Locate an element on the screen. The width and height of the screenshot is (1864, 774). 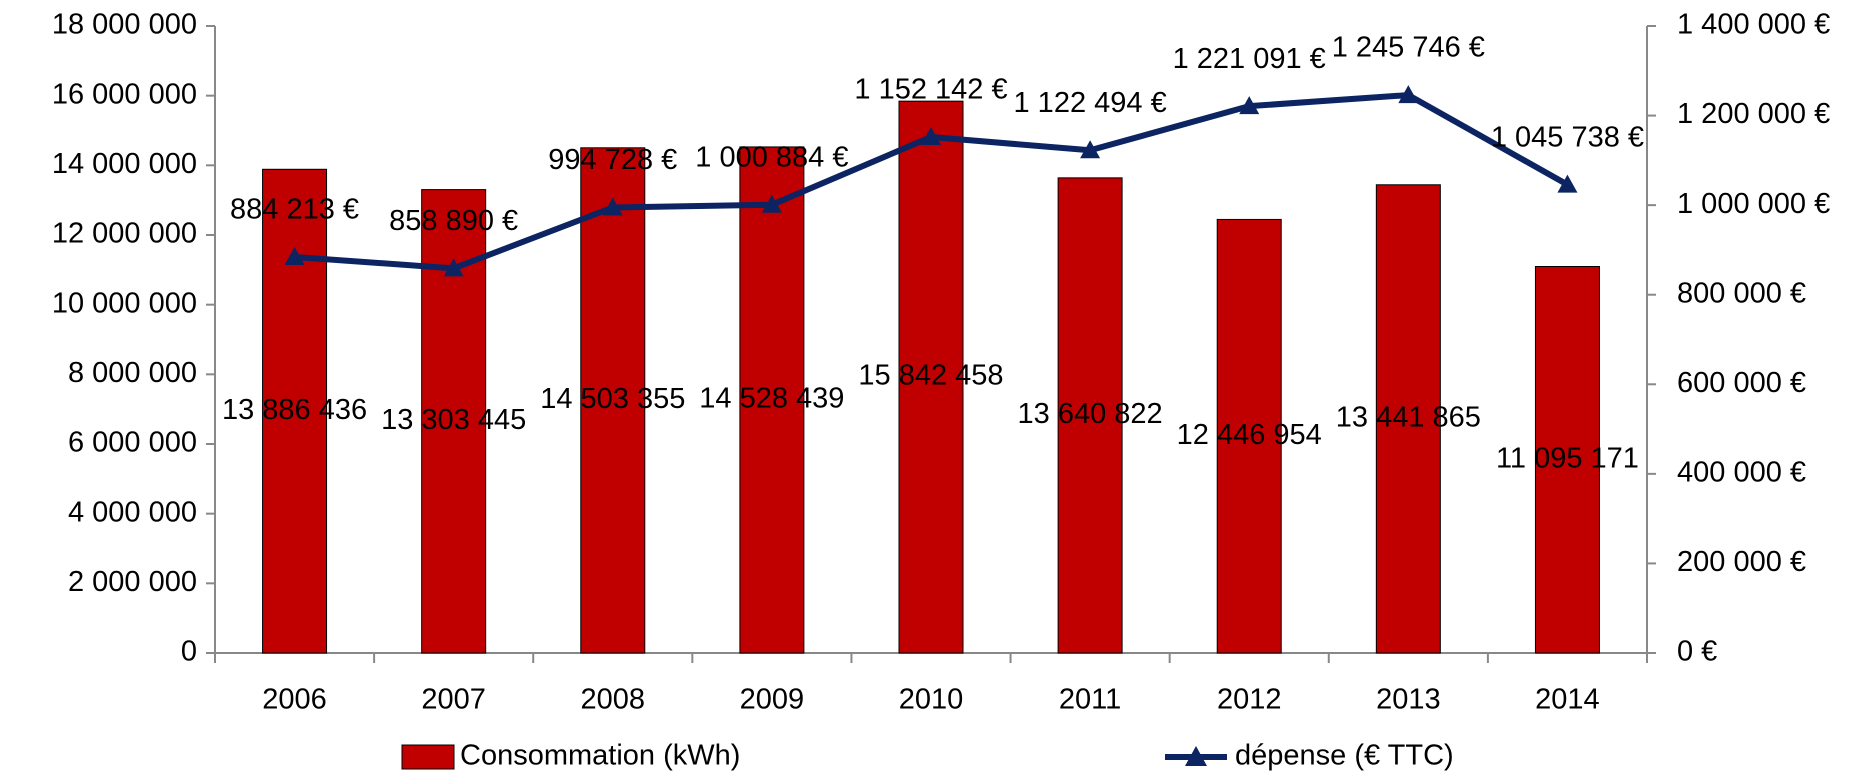
line-value-label: 1 122 494 € is located at coordinates (1090, 103).